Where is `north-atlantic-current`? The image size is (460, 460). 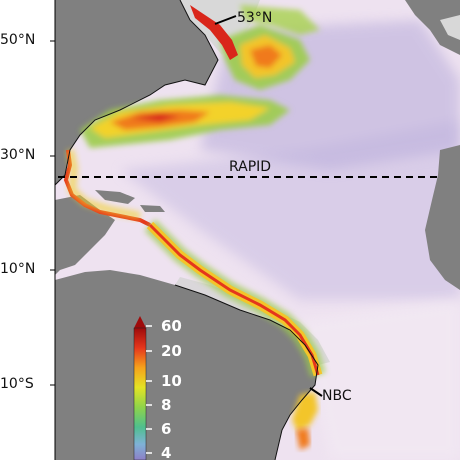
north-atlantic-current is located at coordinates (270, 47).